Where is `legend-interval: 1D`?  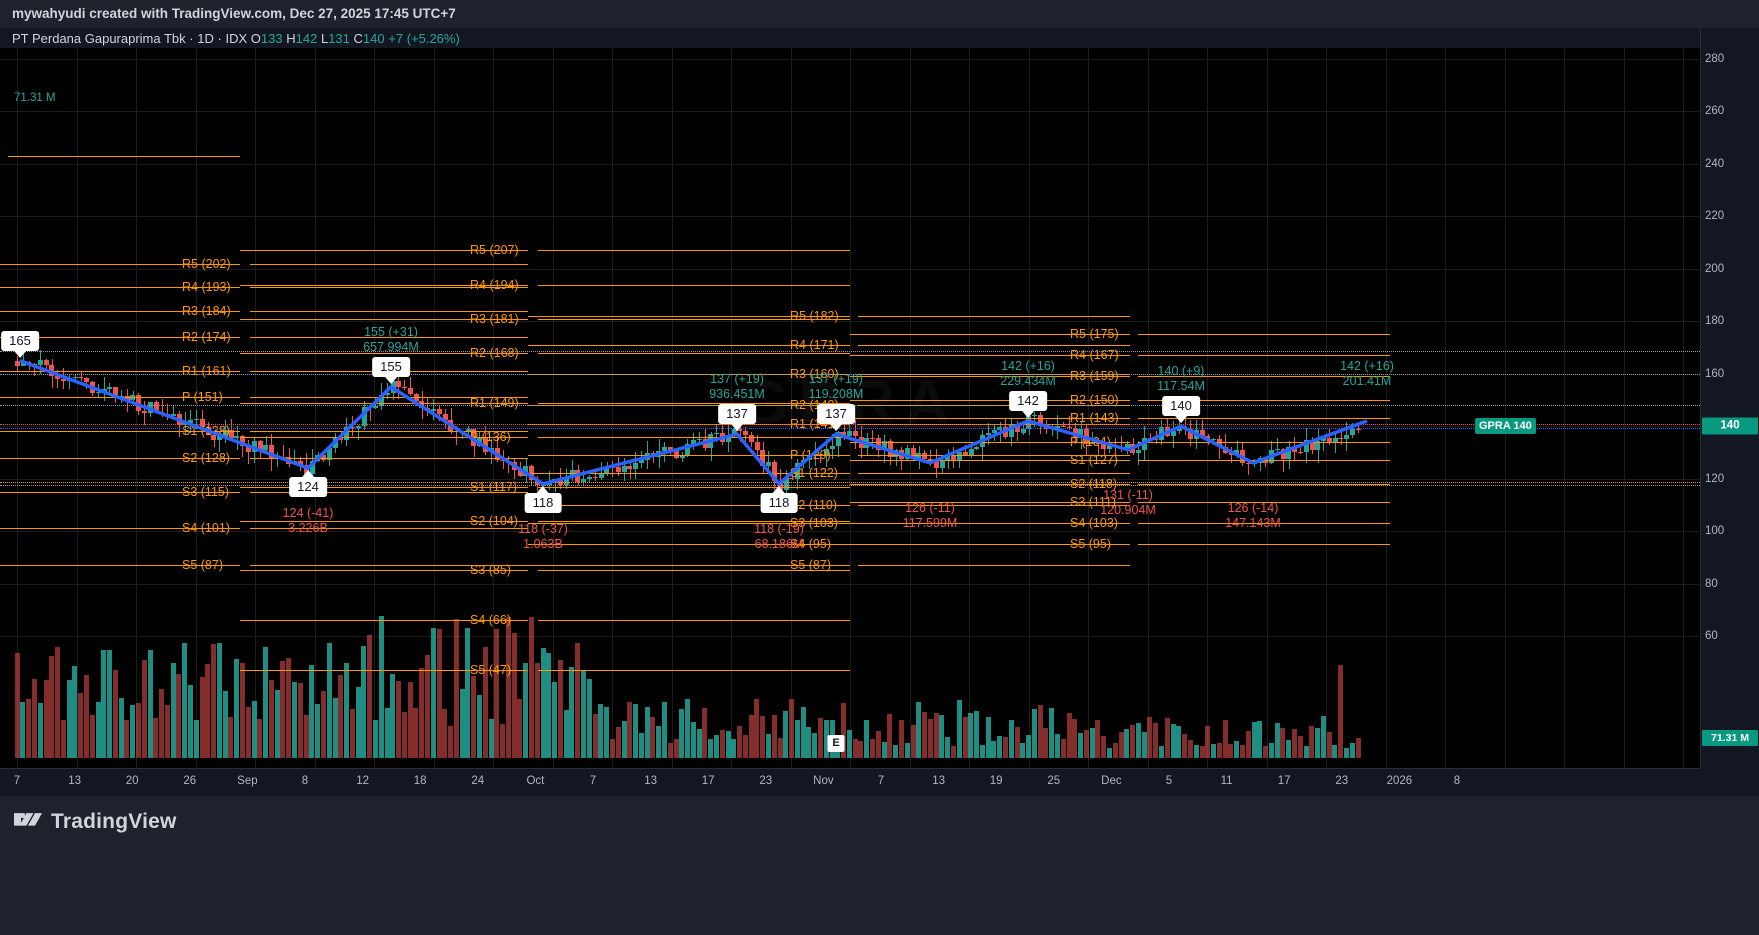 legend-interval: 1D is located at coordinates (205, 38).